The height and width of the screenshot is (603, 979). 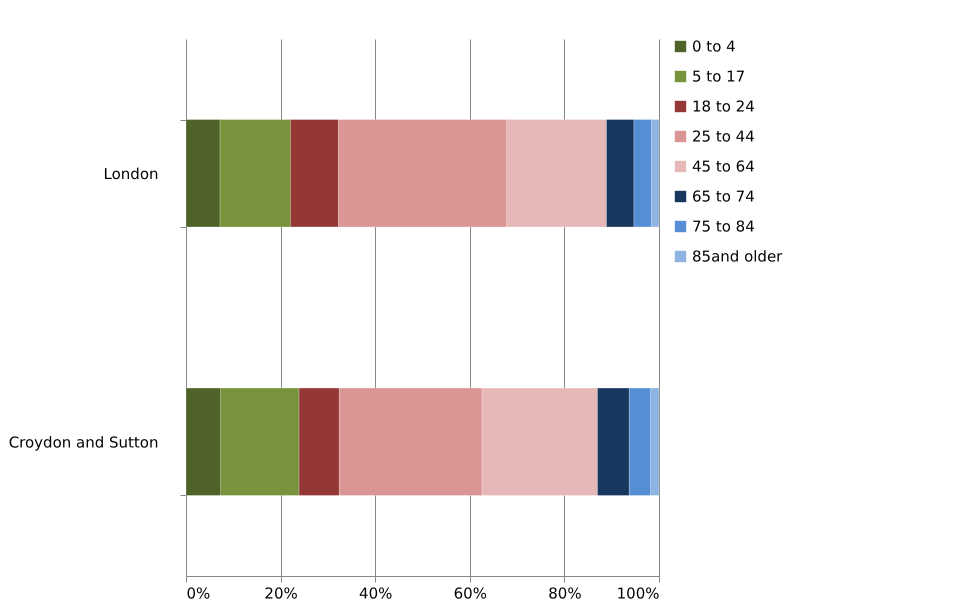 What do you see at coordinates (375, 593) in the screenshot?
I see `x-tick-label: 40%` at bounding box center [375, 593].